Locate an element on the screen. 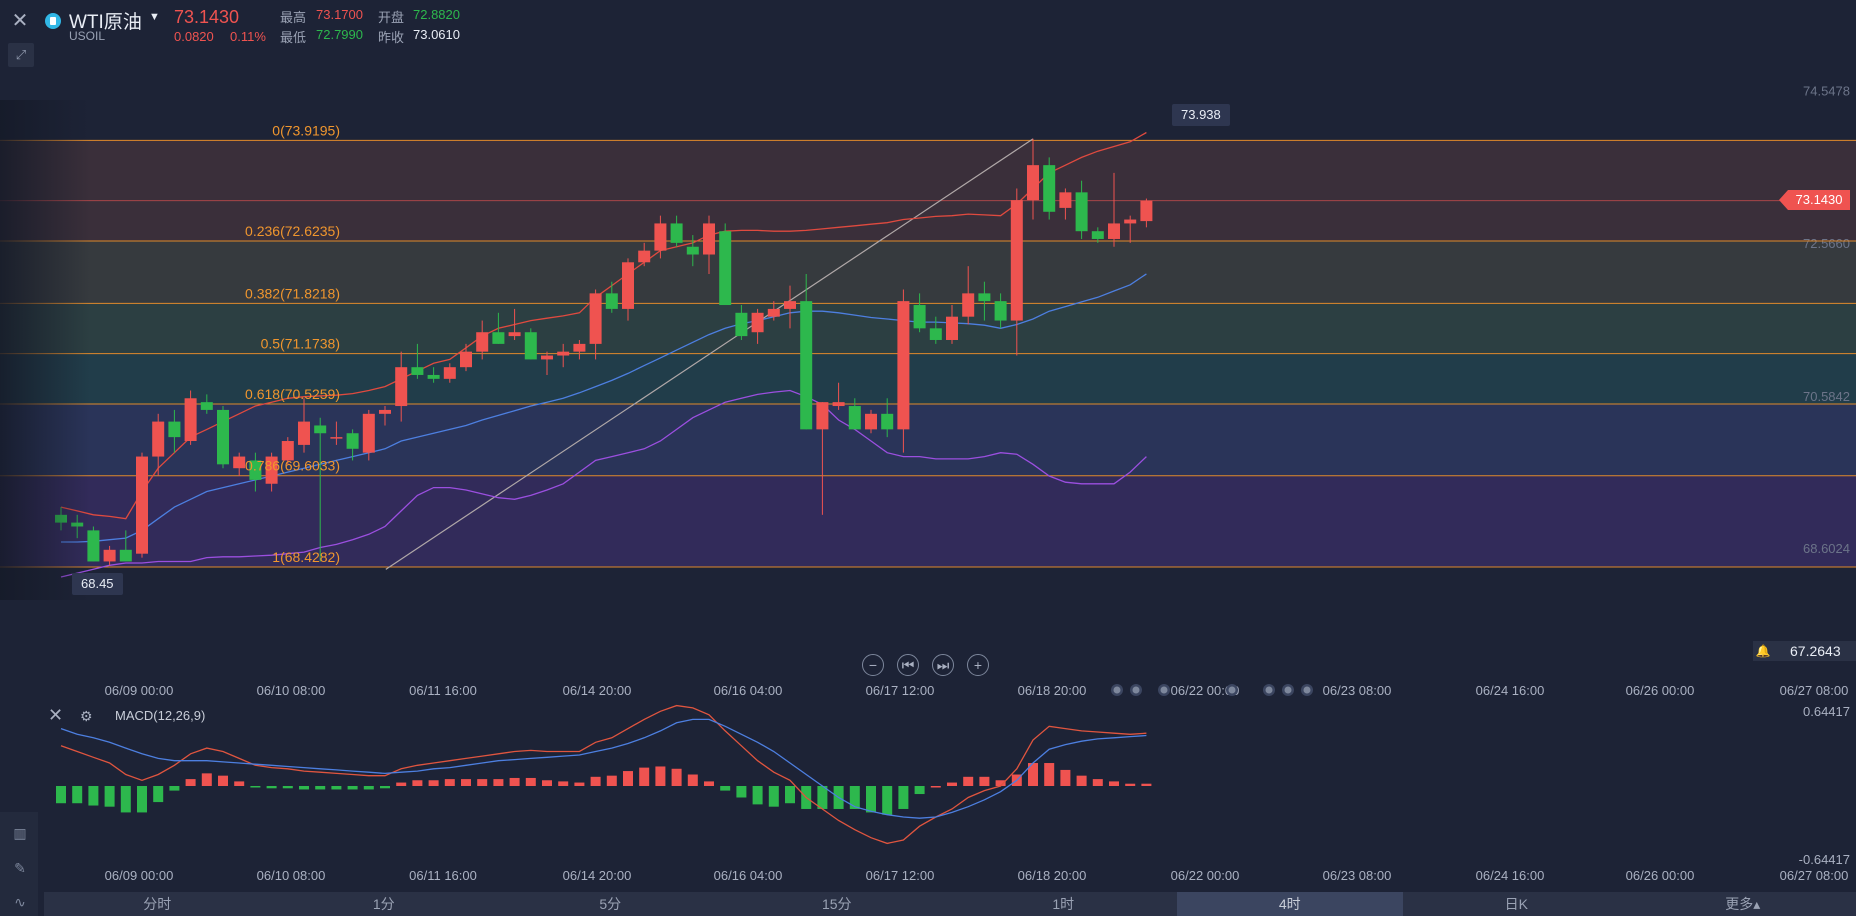 Image resolution: width=1856 pixels, height=916 pixels. fib-zone is located at coordinates (928, 191).